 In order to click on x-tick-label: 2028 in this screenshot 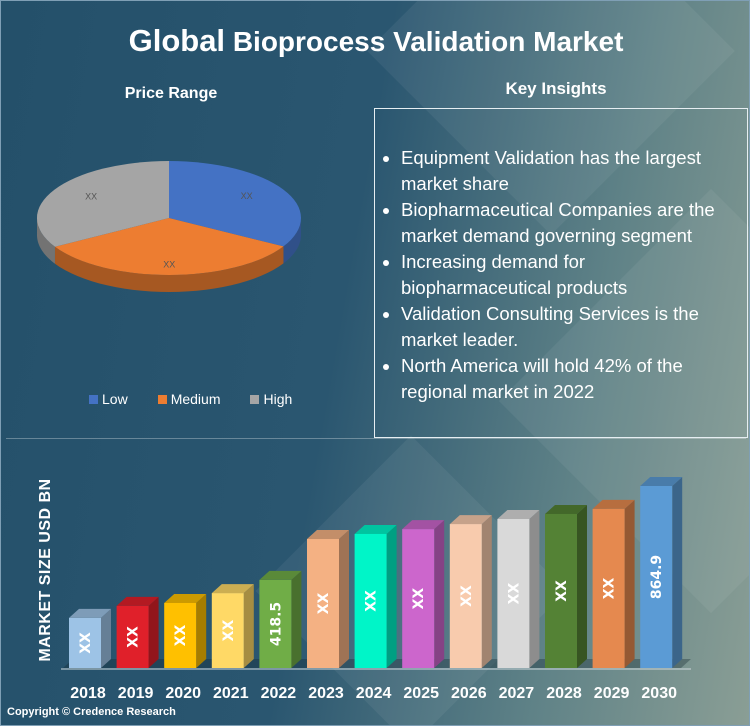, I will do `click(564, 693)`.